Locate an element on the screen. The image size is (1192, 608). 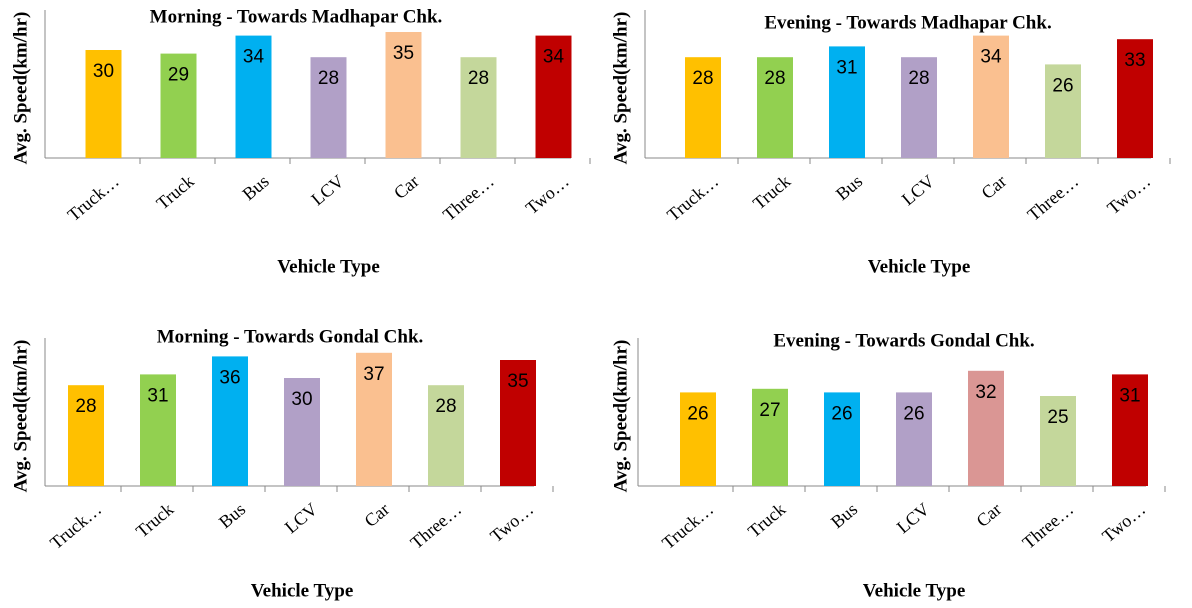
data-label: 37 is located at coordinates (373, 374).